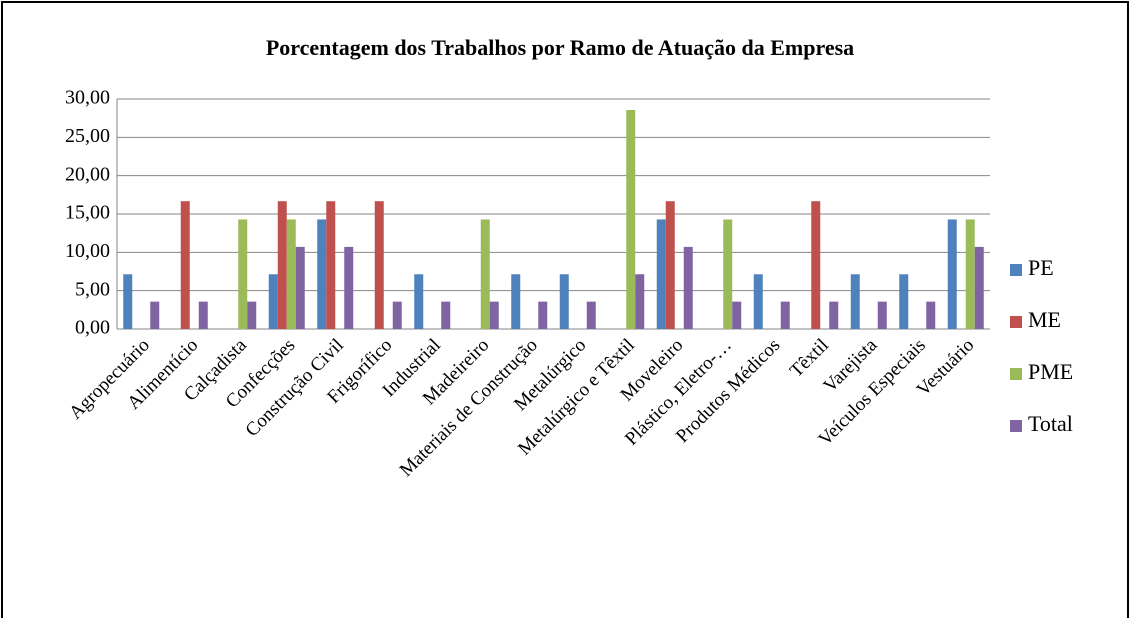 Image resolution: width=1131 pixels, height=618 pixels. I want to click on y-tick-label: 0,00, so click(92, 328).